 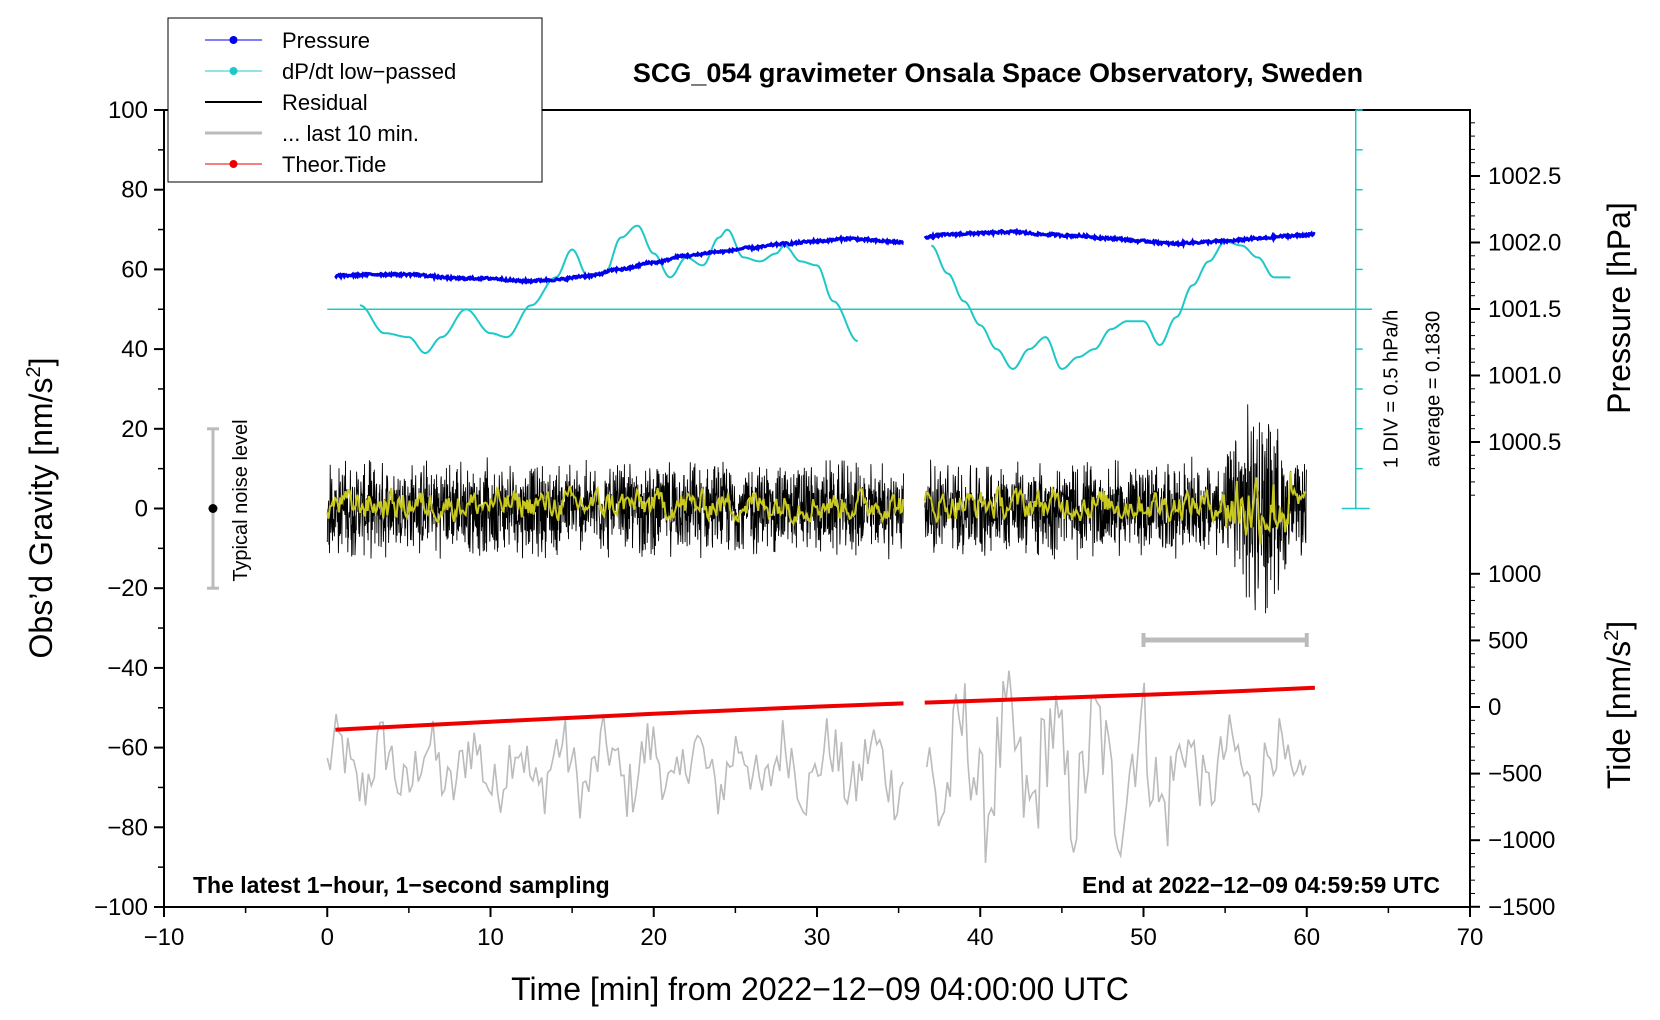 I want to click on pressure-tick-label: 1000.5, so click(x=1524, y=442).